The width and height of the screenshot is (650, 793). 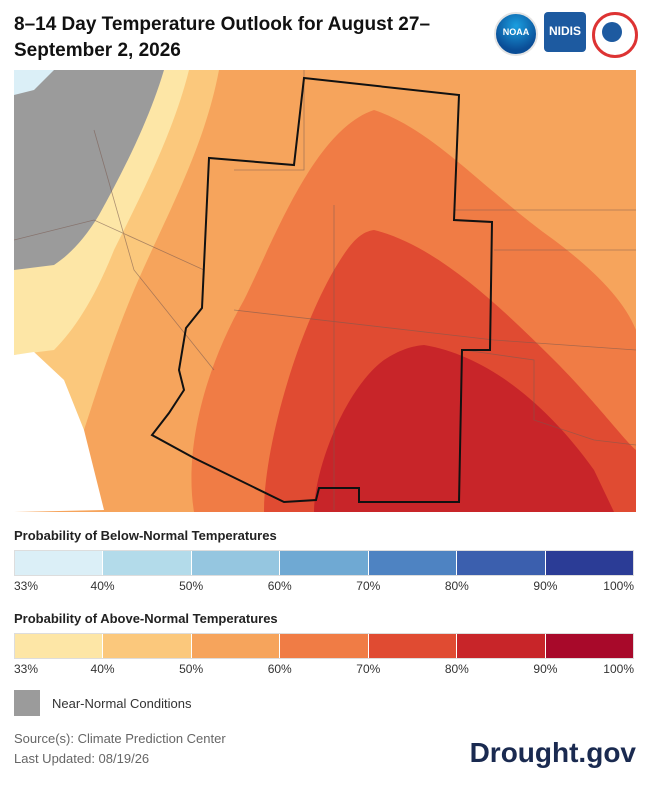 I want to click on logo-group: NOAA NIDIS, so click(x=566, y=35).